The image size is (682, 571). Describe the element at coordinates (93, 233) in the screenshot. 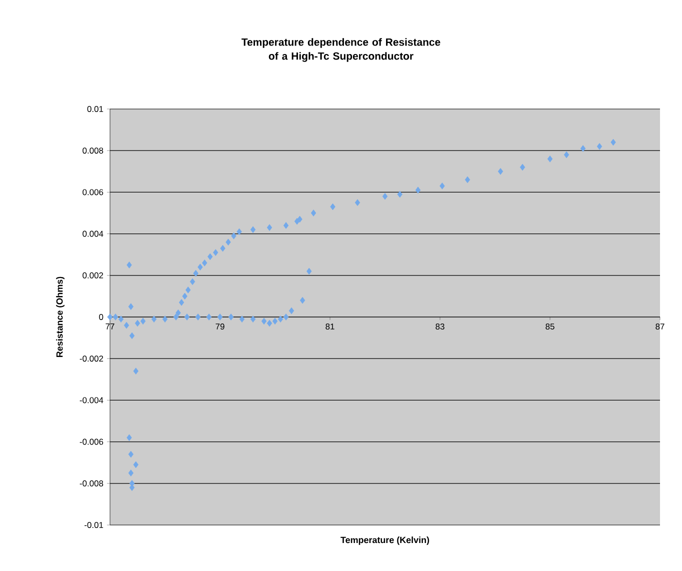

I see `y-tick-label: 0.004` at that location.